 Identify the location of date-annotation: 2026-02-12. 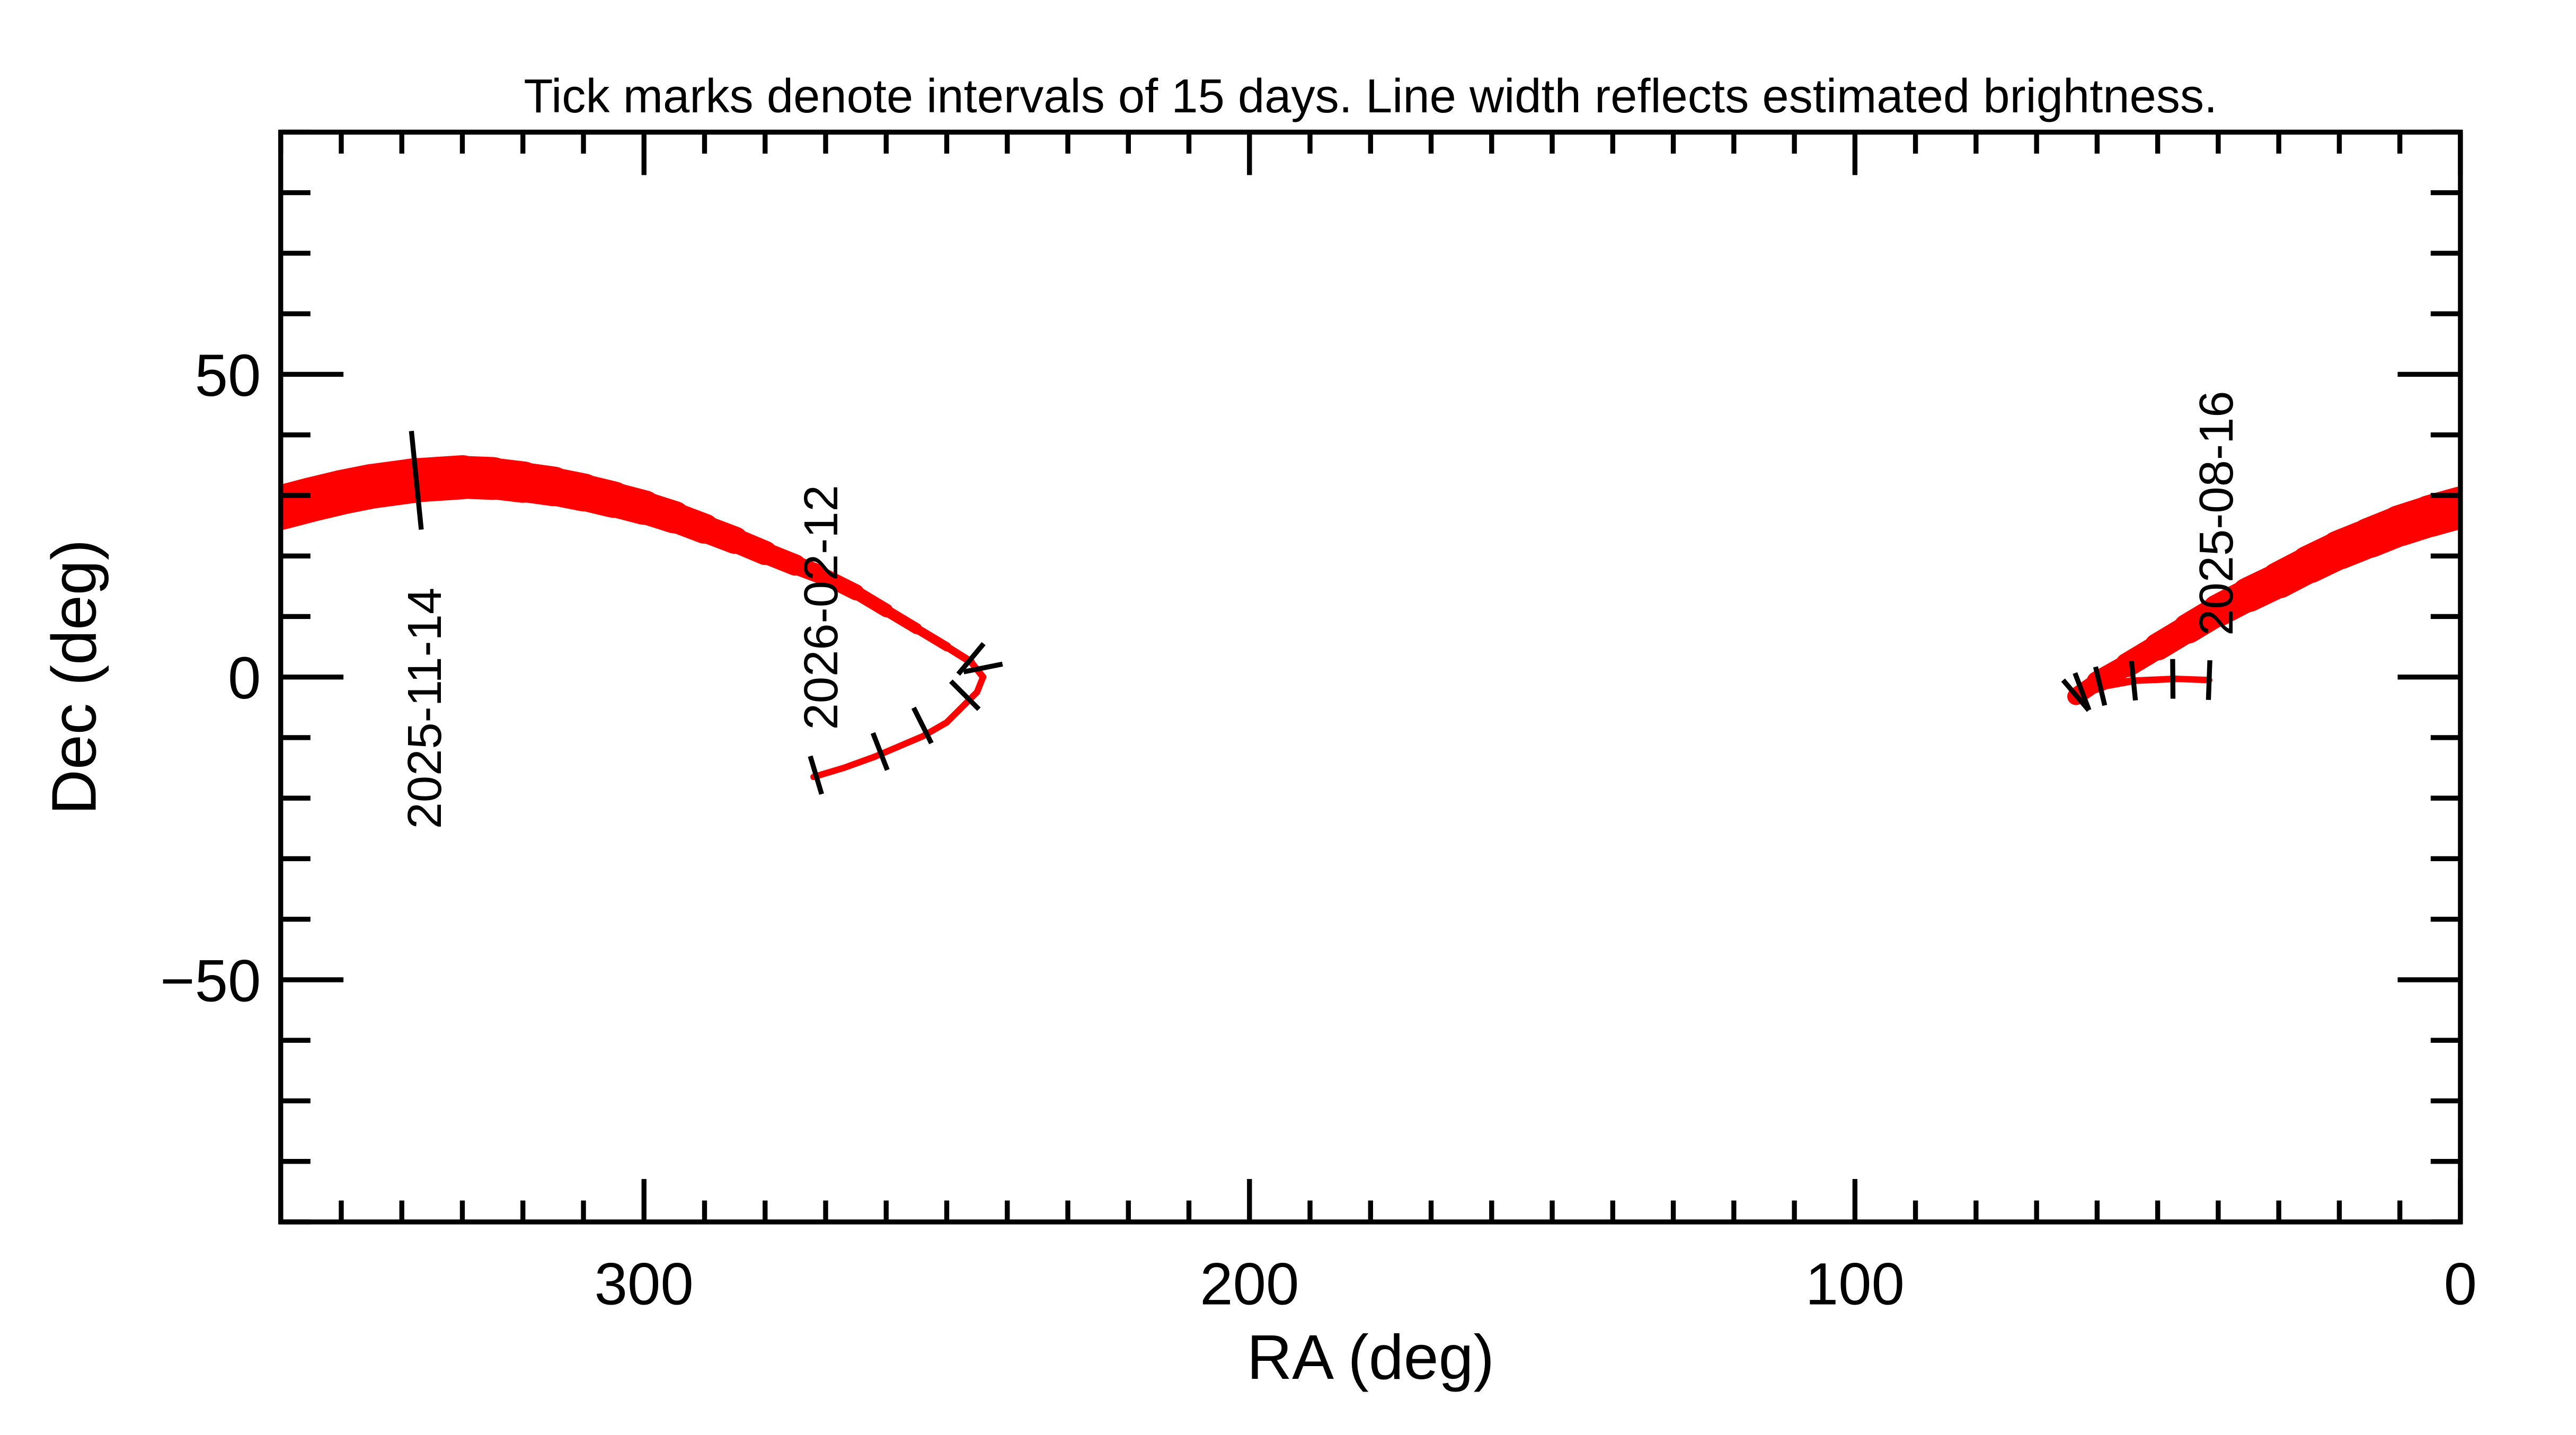
(821, 607).